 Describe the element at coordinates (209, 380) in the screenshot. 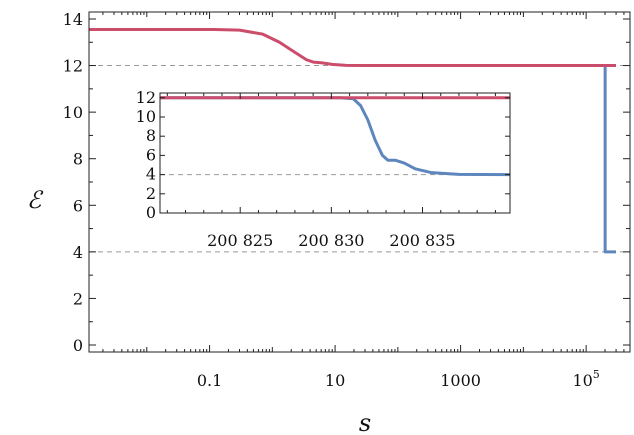

I see `x-tick-label: 0.1` at that location.